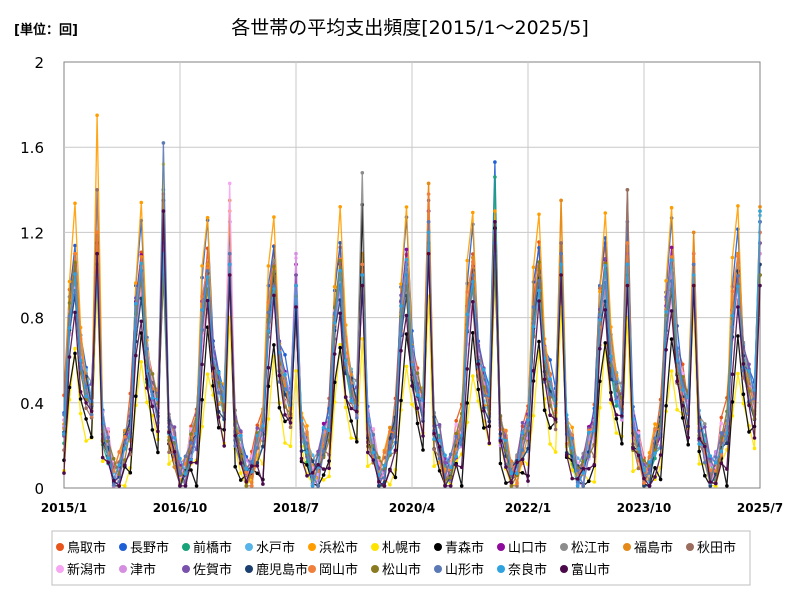 The height and width of the screenshot is (604, 800). What do you see at coordinates (527, 570) in the screenshot?
I see `legend-label: 奈良市` at bounding box center [527, 570].